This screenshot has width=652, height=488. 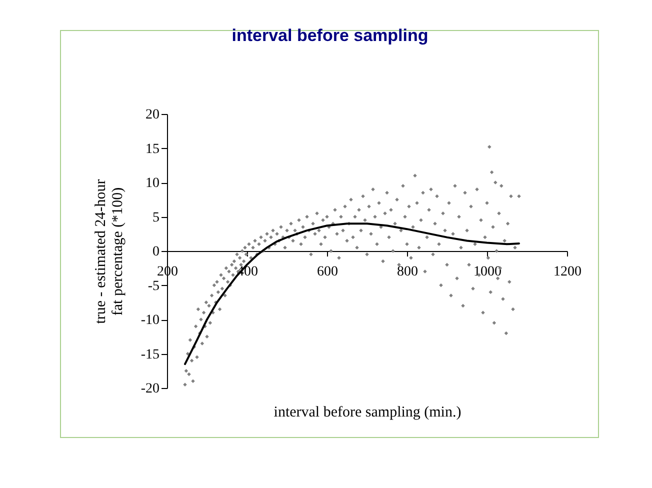 I want to click on y-tick-label: -15, so click(x=150, y=354).